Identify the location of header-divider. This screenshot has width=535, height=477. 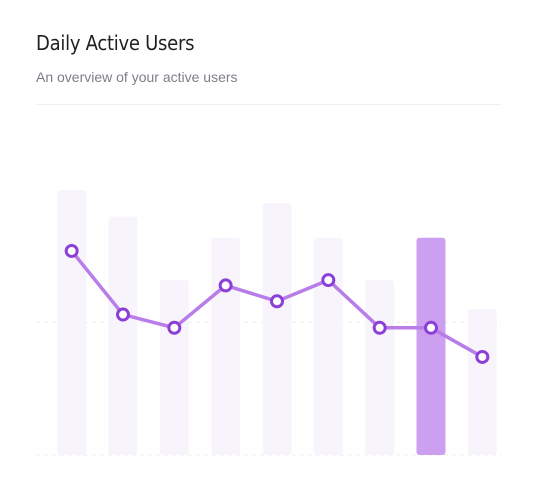
(268, 104).